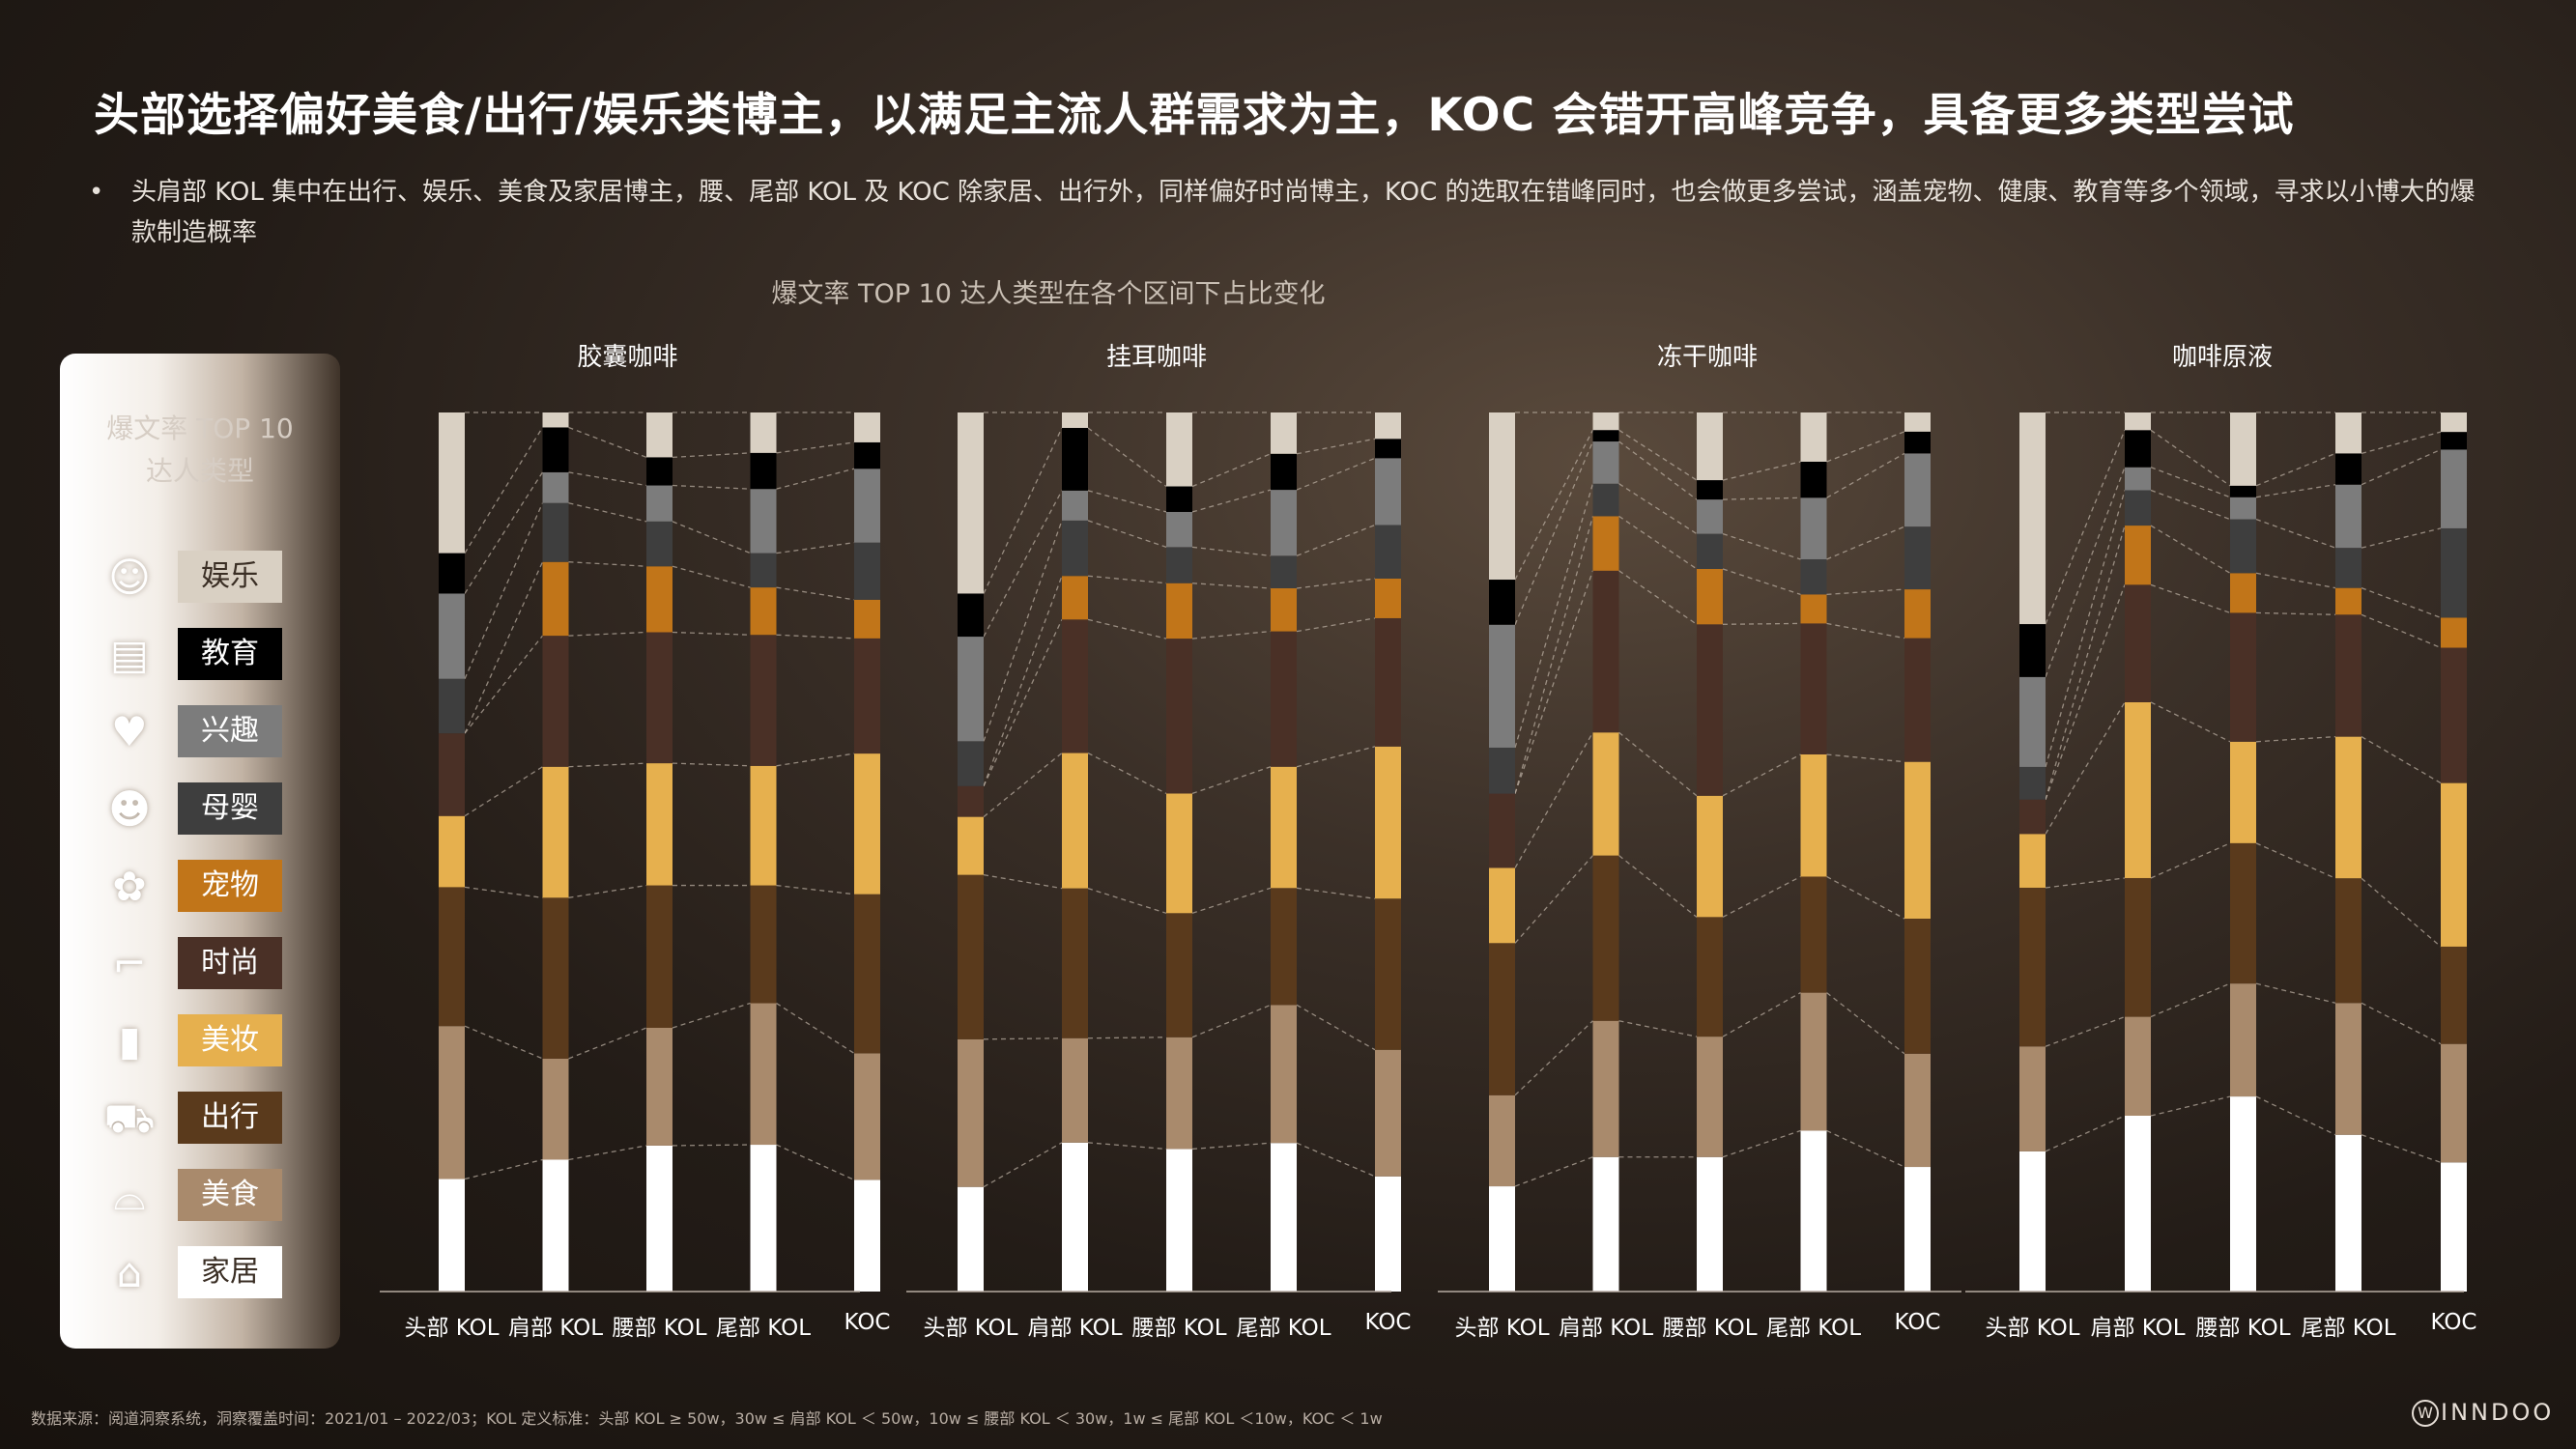  I want to click on panel-3-bar-0-seg-家居, so click(2033, 1221).